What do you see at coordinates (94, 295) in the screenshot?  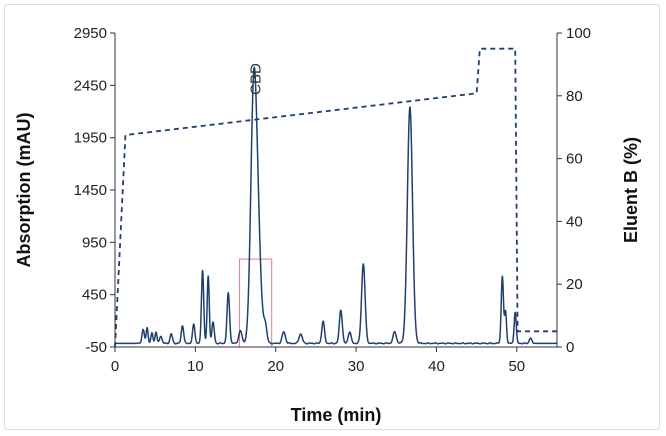 I see `y-left-tick-label: 450` at bounding box center [94, 295].